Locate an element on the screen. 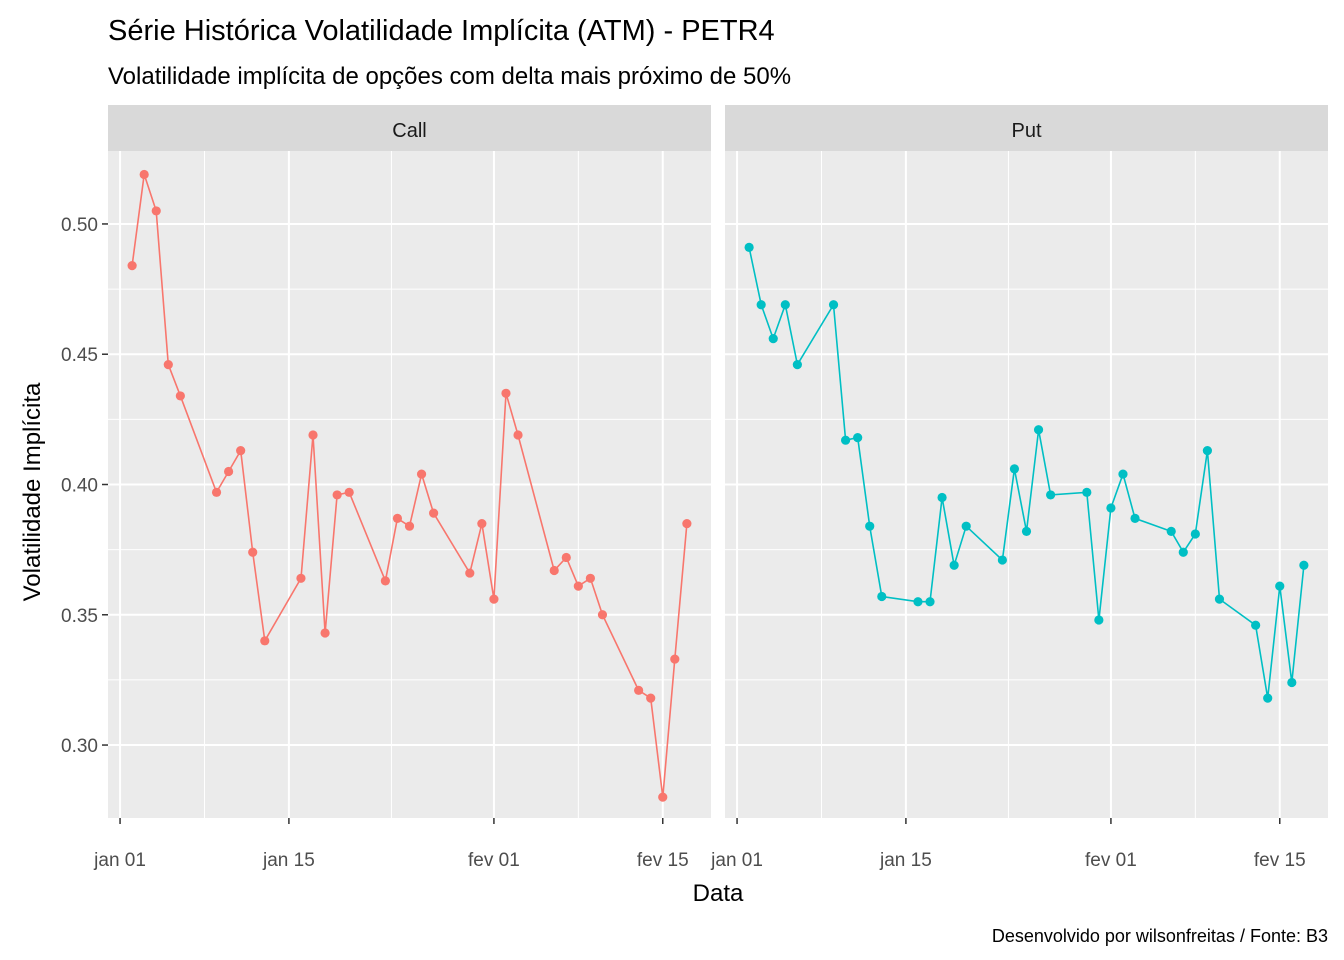 The height and width of the screenshot is (960, 1344). y-axis-title: Volatilidade Implícita is located at coordinates (32, 491).